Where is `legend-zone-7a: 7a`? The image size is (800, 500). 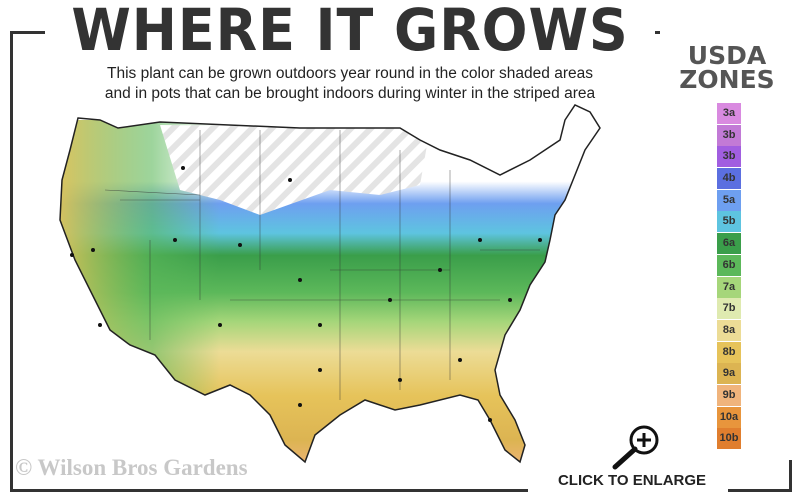
legend-zone-7a: 7a is located at coordinates (729, 287).